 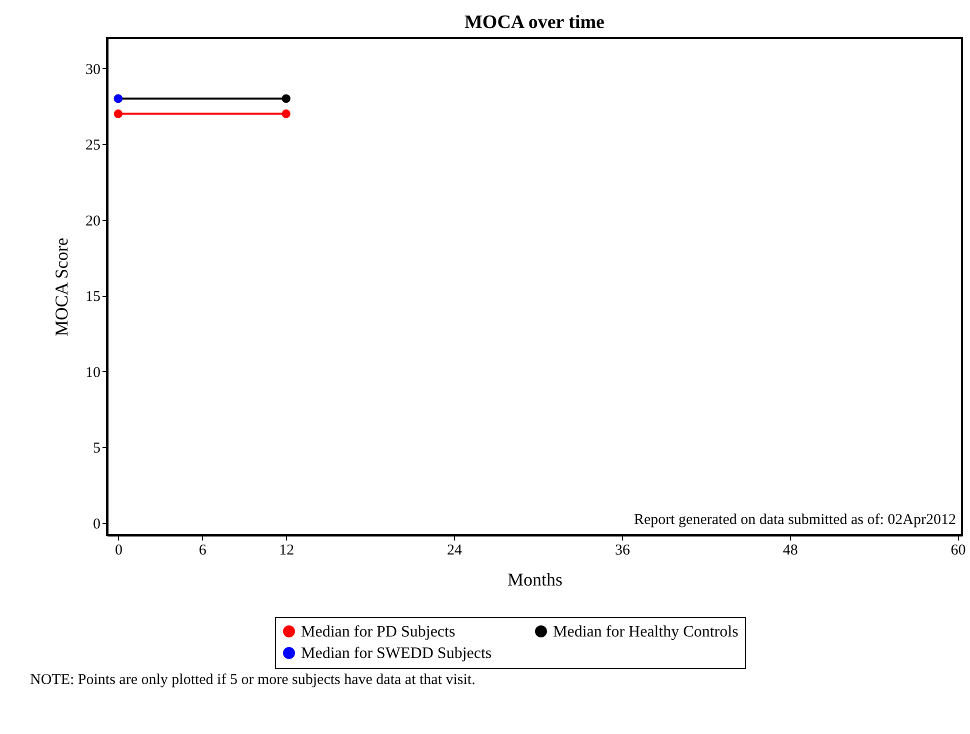 What do you see at coordinates (958, 550) in the screenshot?
I see `x-tick-label: 60` at bounding box center [958, 550].